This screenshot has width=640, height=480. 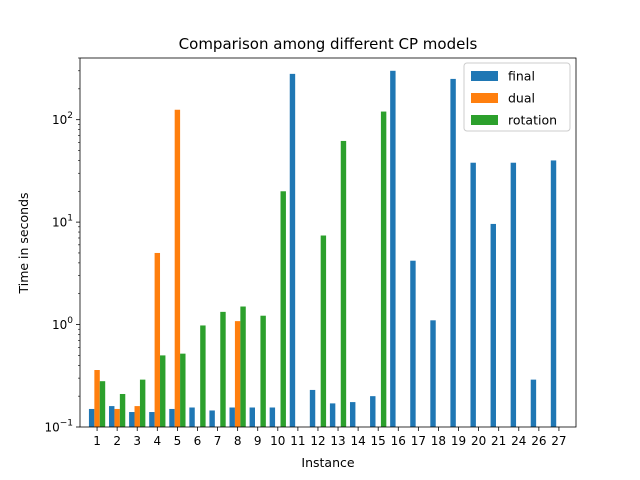 What do you see at coordinates (137, 441) in the screenshot?
I see `x-tick-label: 3` at bounding box center [137, 441].